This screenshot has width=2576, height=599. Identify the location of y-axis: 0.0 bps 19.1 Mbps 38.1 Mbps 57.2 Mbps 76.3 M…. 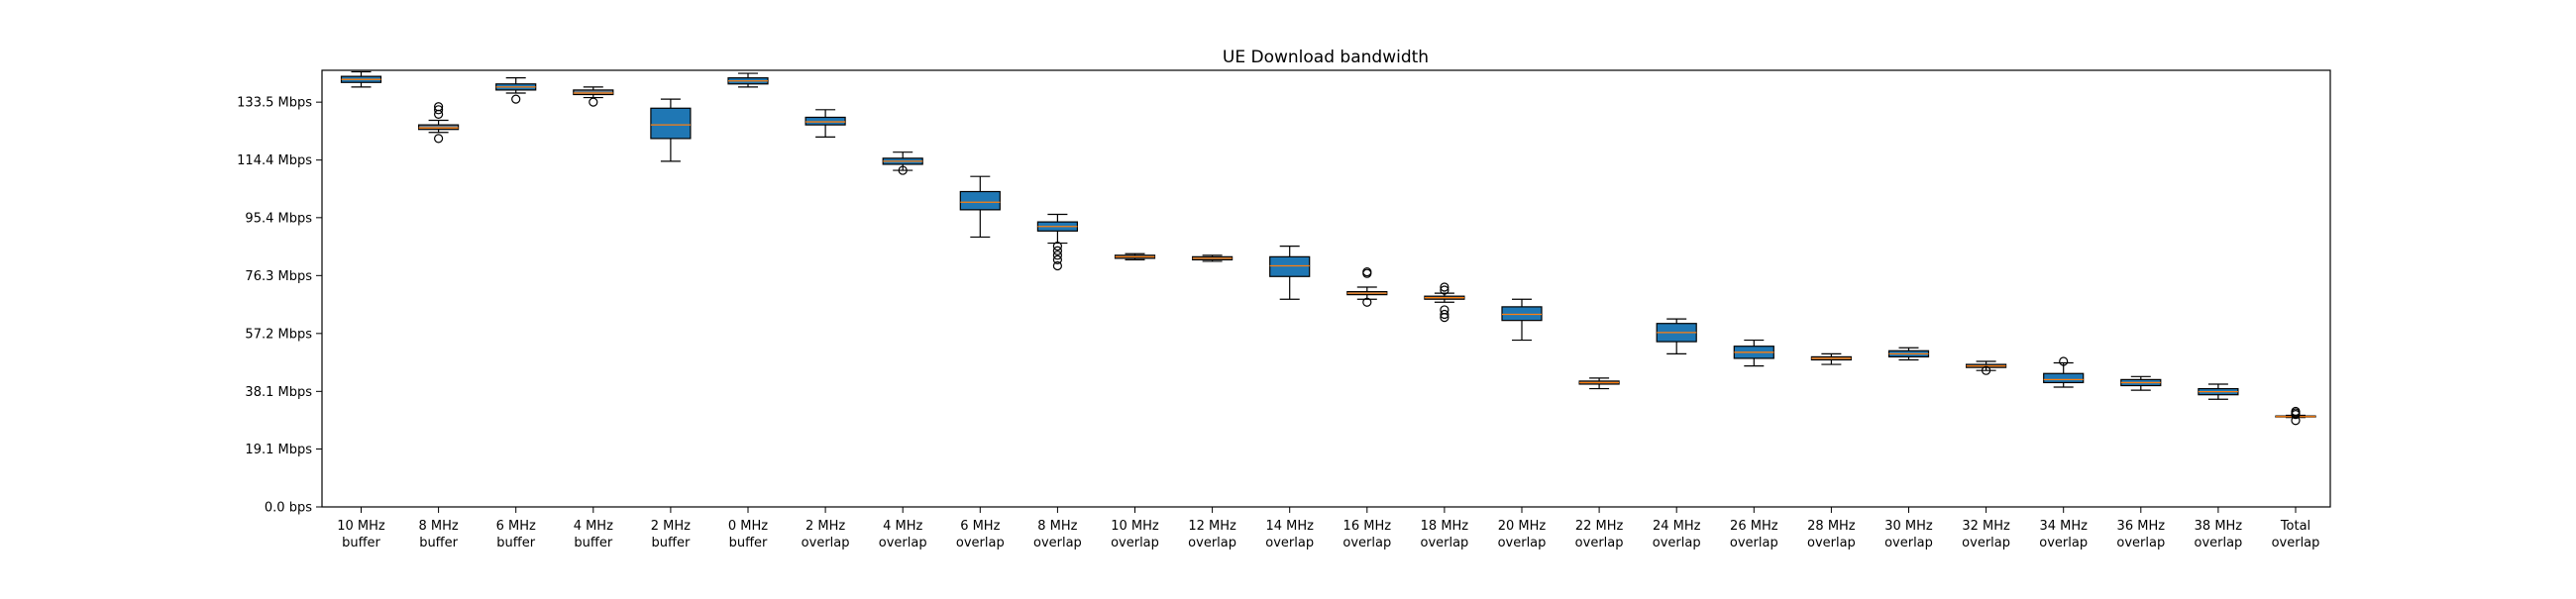
(279, 306).